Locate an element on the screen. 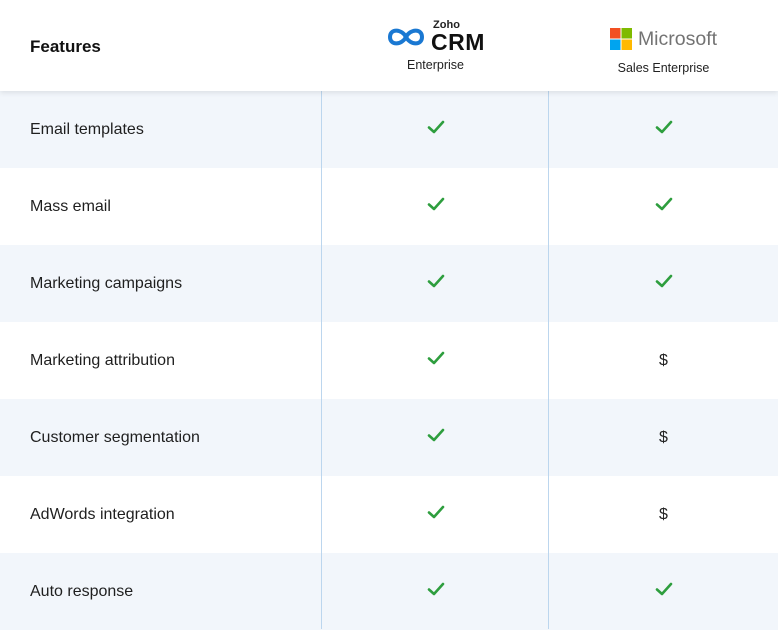 The width and height of the screenshot is (778, 630). microsoft-logo: Microsoft is located at coordinates (663, 39).